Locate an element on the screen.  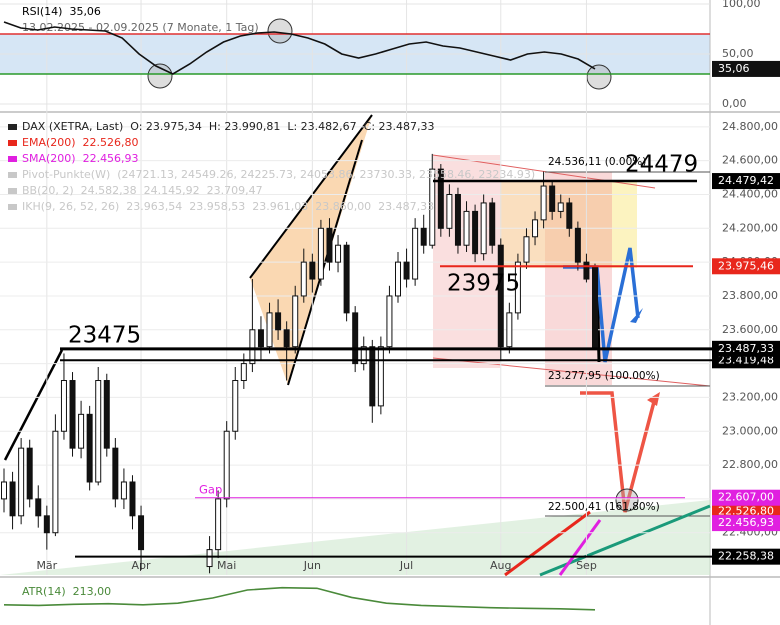
price-tag-label: 22.607,00 is located at coordinates (746, 497).